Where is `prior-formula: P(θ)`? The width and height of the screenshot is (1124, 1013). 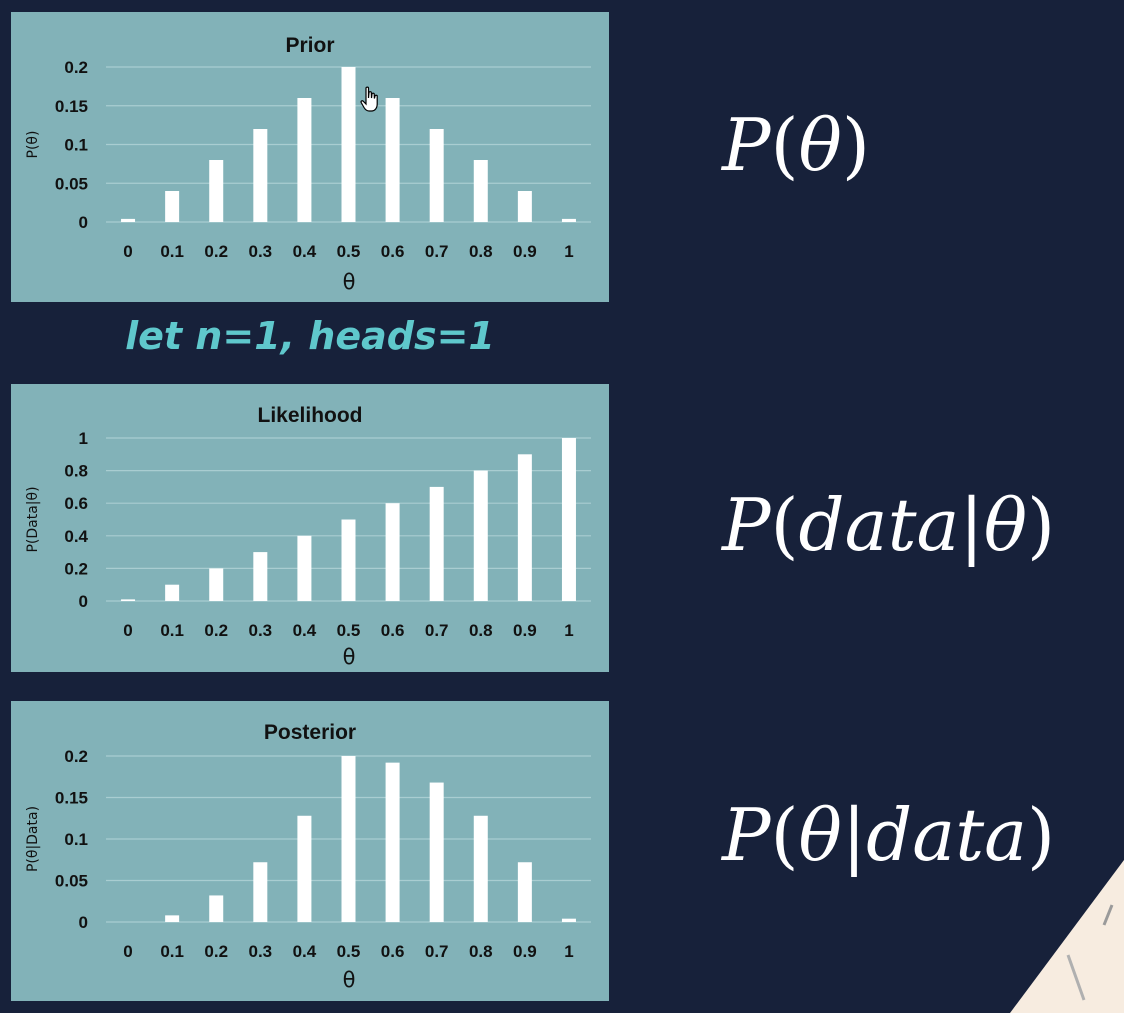 prior-formula: P(θ) is located at coordinates (796, 145).